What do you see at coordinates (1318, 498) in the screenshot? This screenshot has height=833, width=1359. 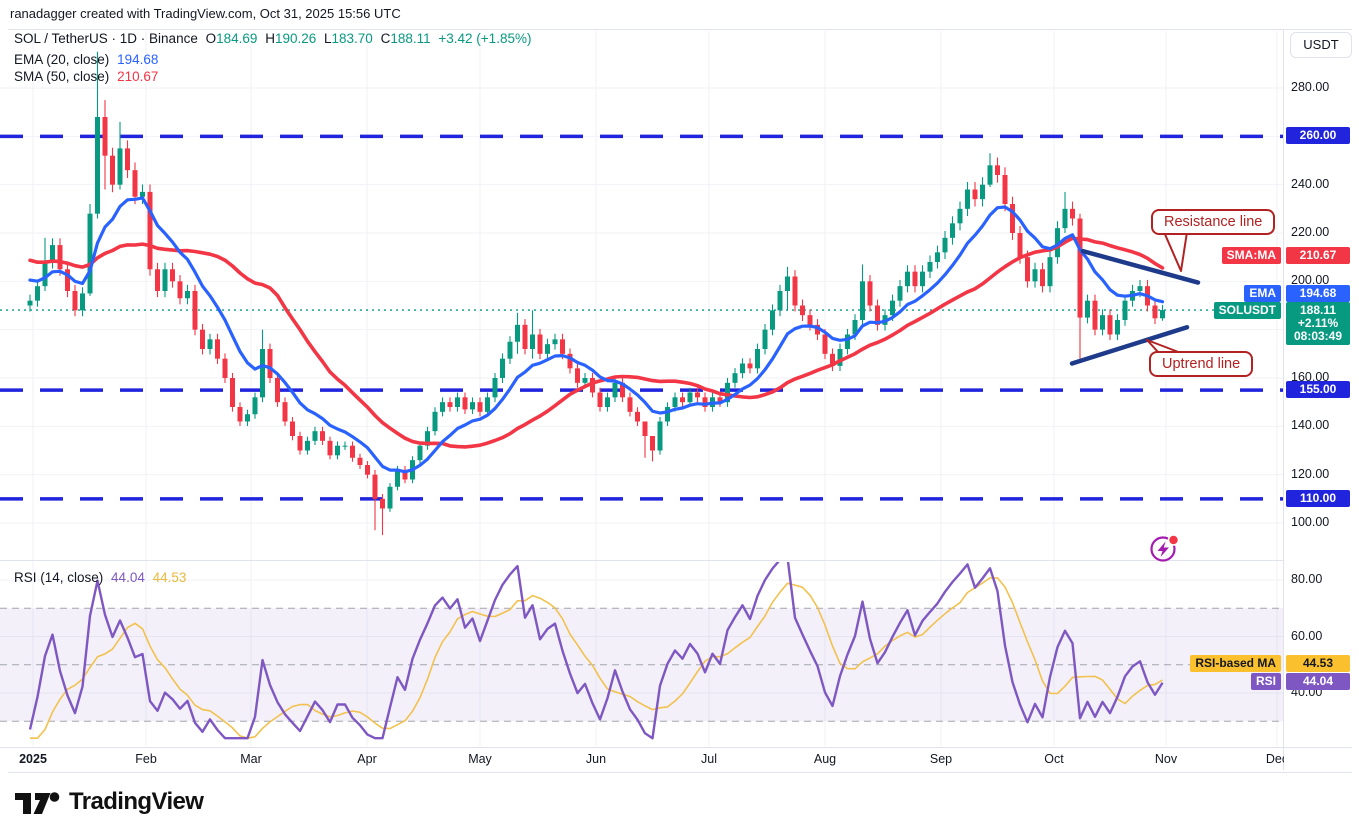 I see `level-price-badge: 110.00` at bounding box center [1318, 498].